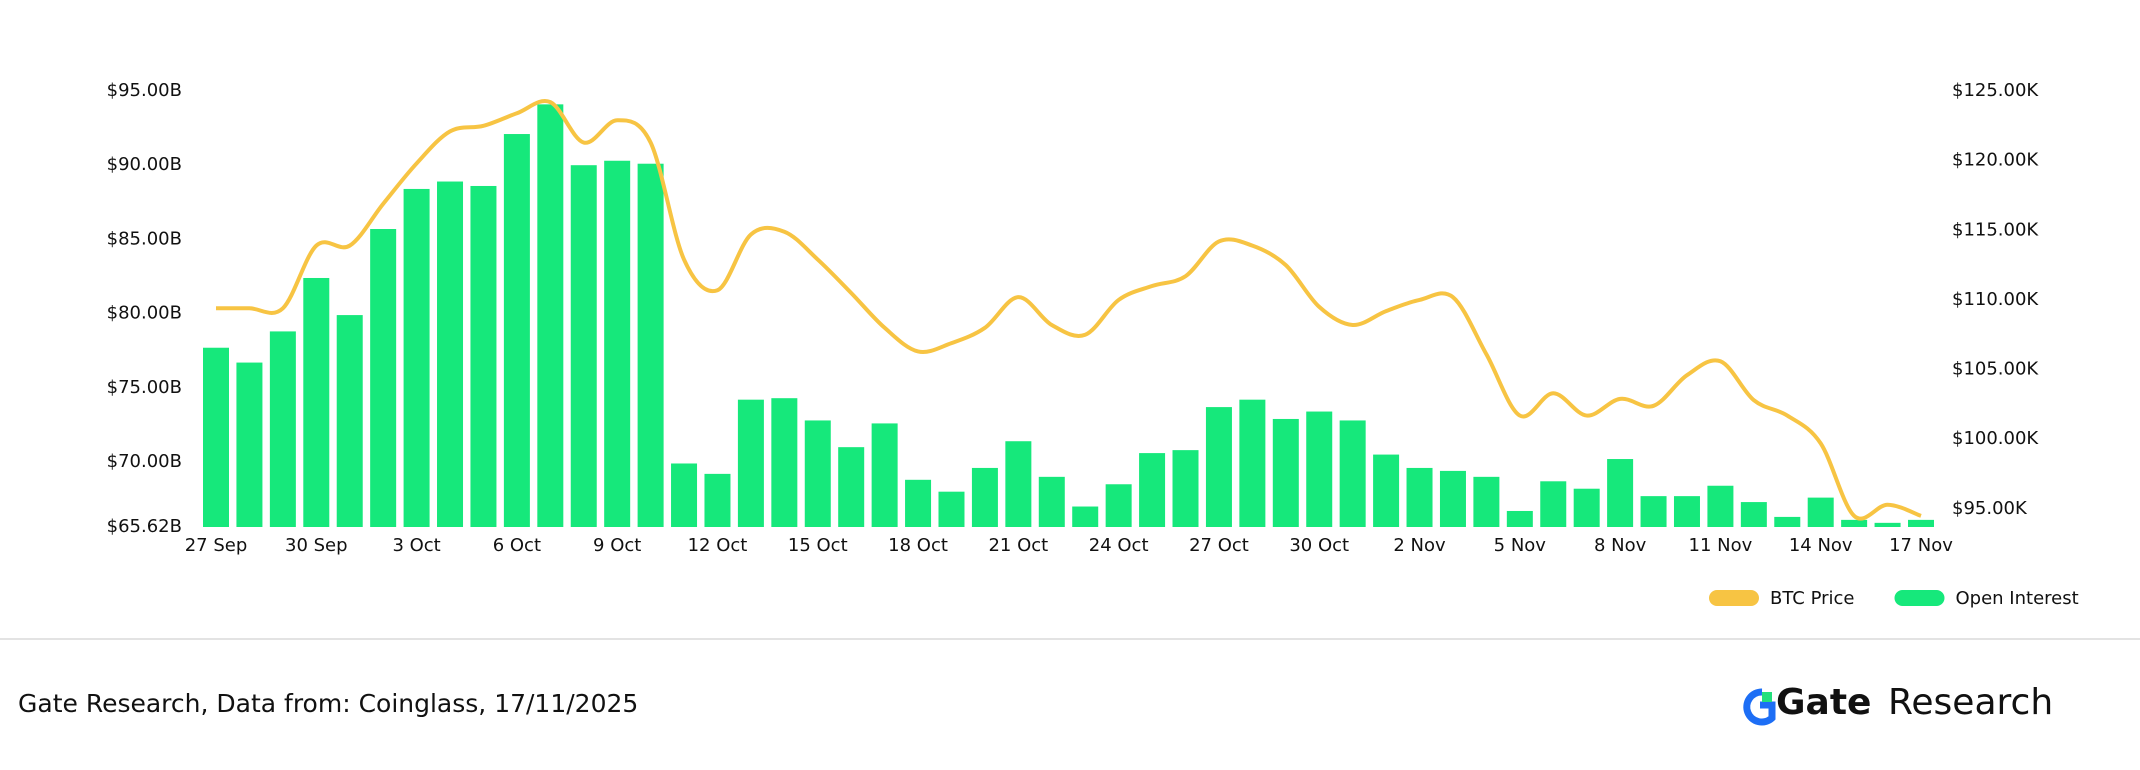 This screenshot has width=2140, height=770. What do you see at coordinates (1995, 438) in the screenshot?
I see `y2-tick-label: $100.00K` at bounding box center [1995, 438].